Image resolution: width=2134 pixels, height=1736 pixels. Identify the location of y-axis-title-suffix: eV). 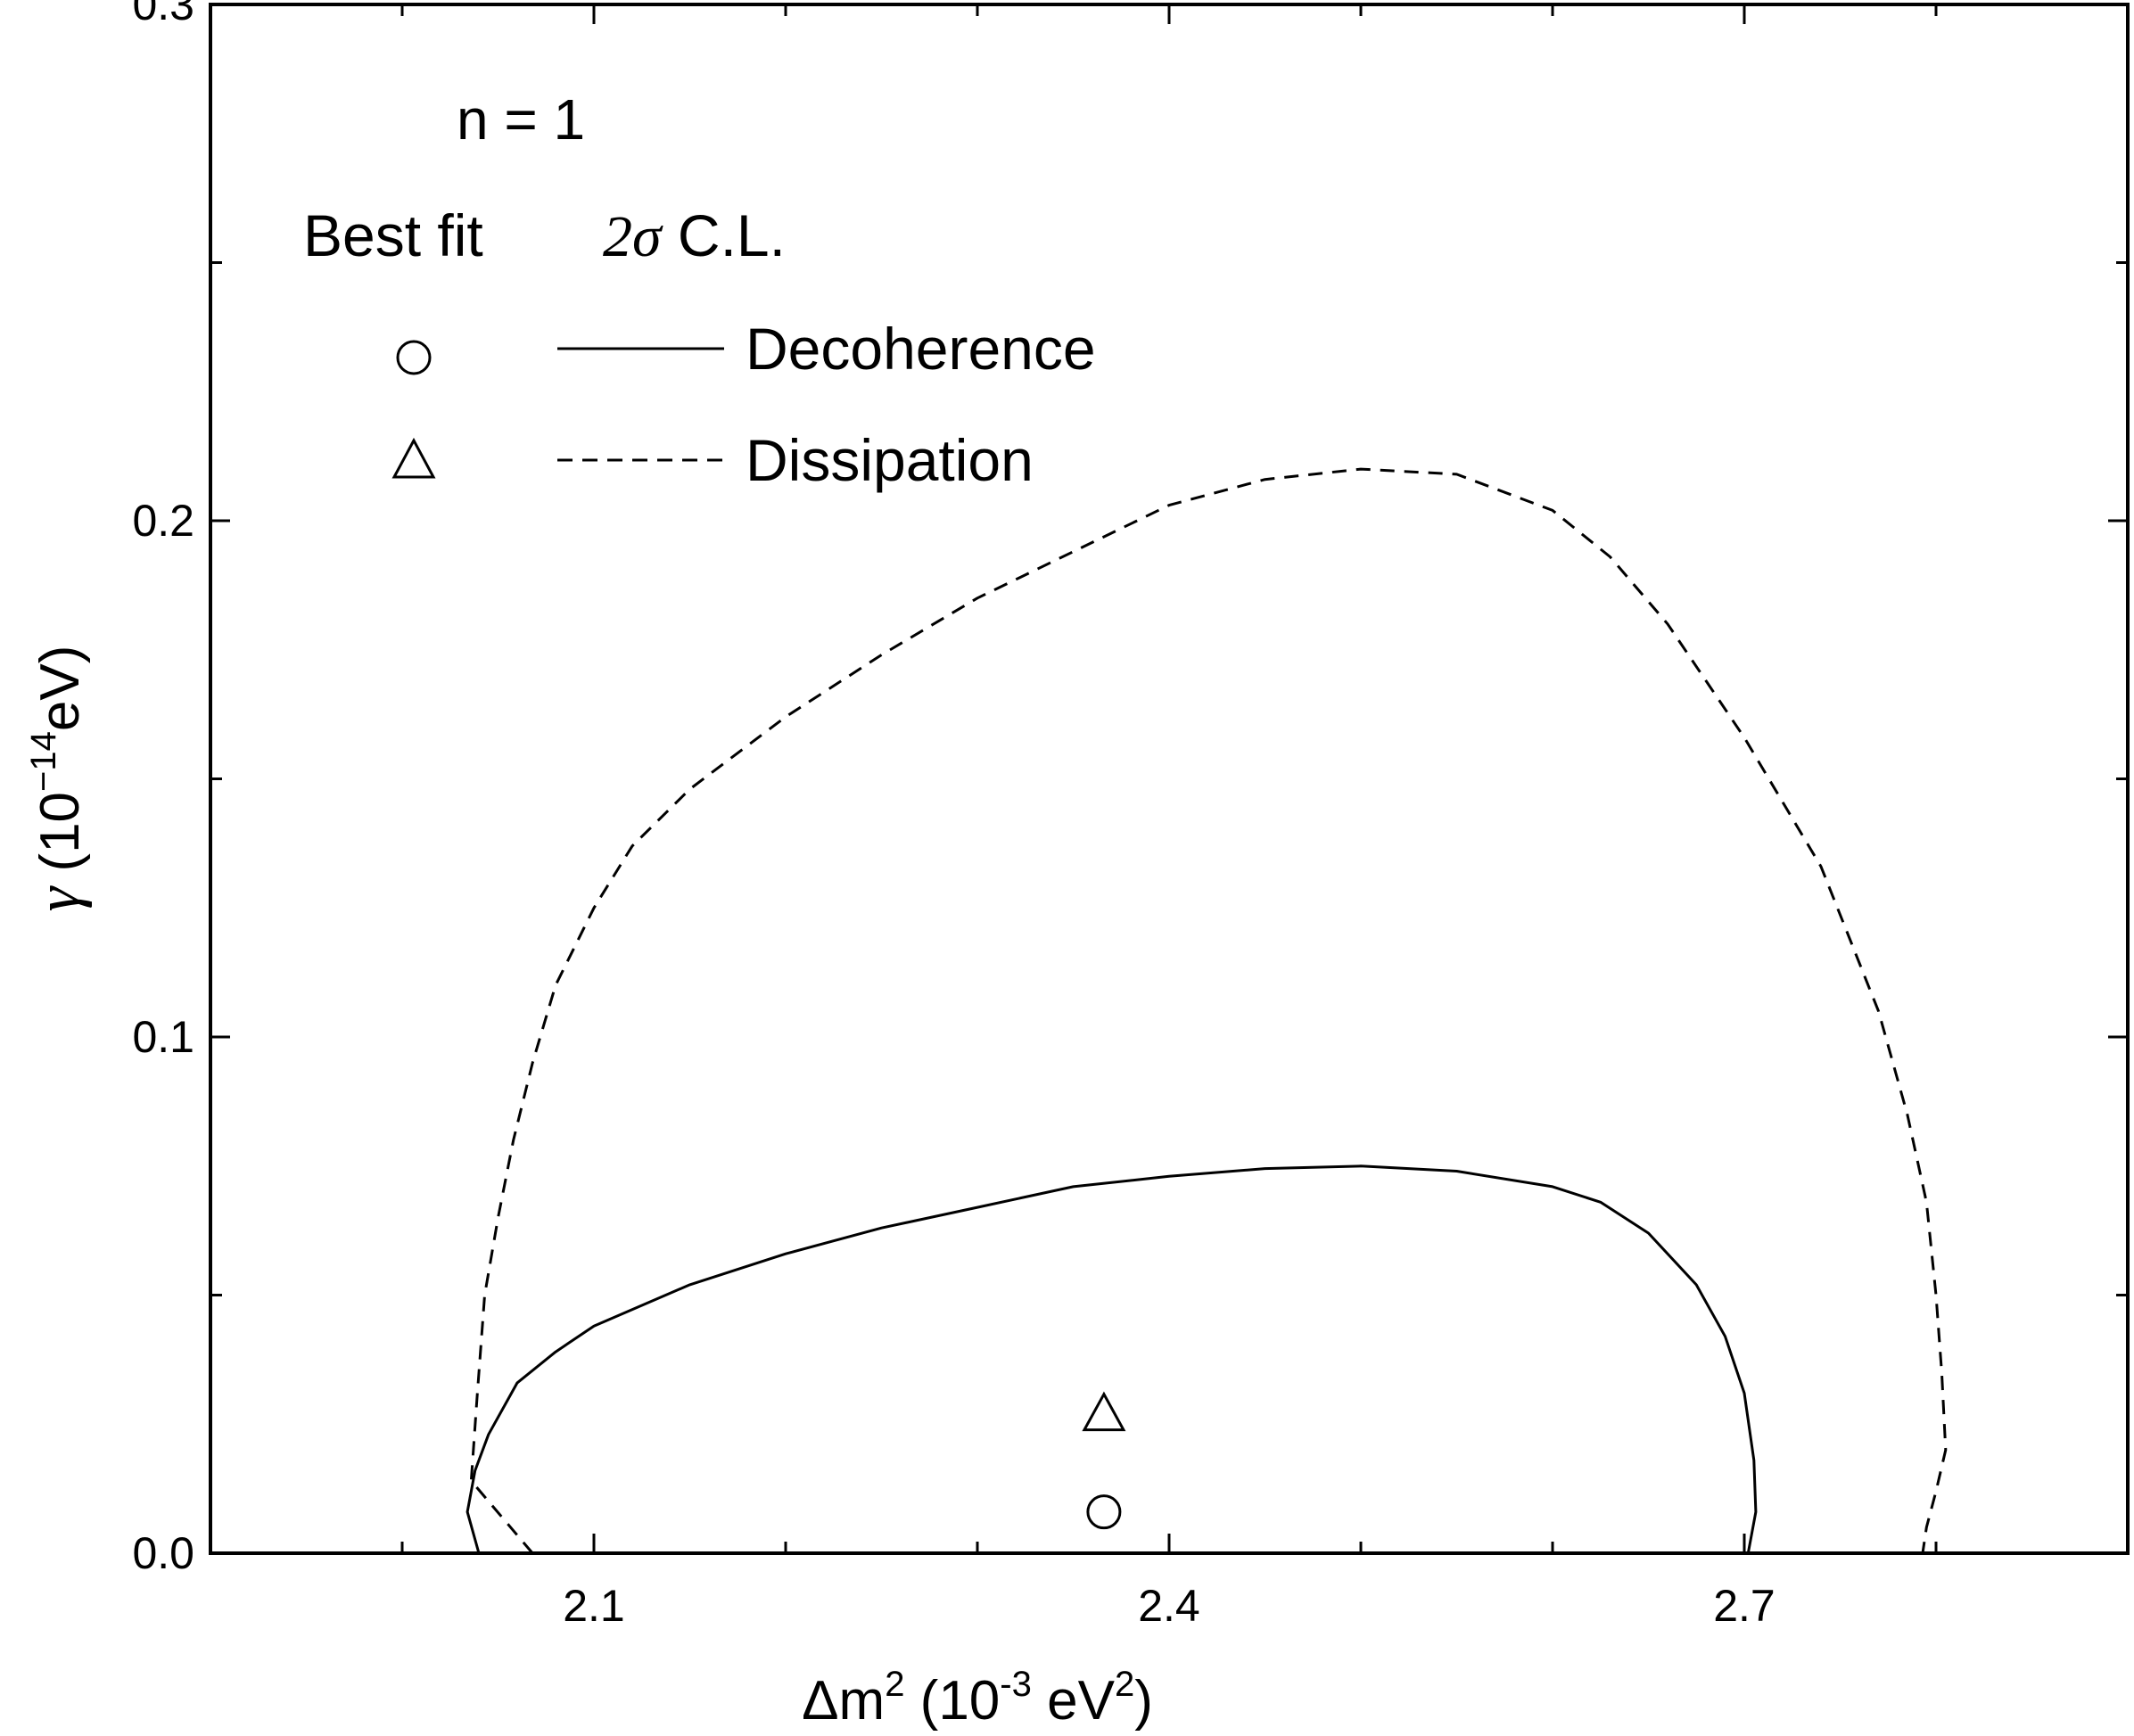
(60, 689).